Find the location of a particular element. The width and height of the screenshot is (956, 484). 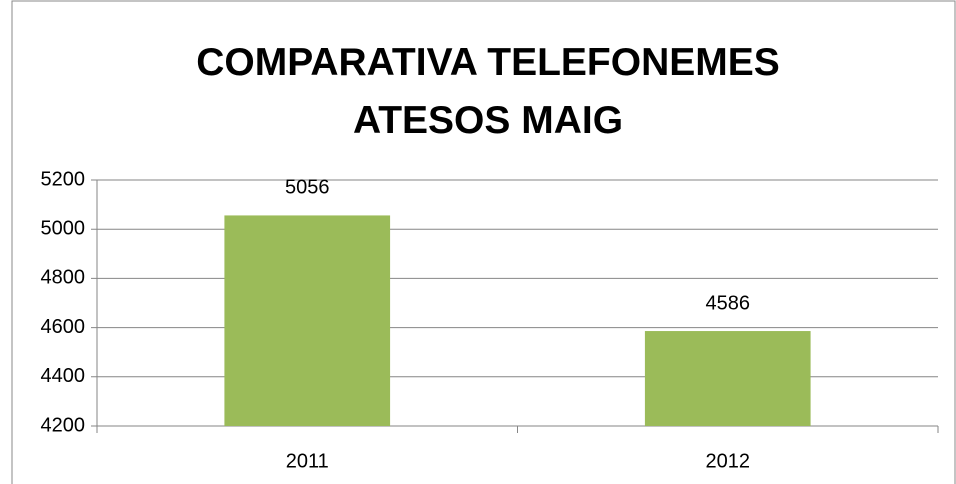

x-tick-label: 2011 is located at coordinates (307, 461).